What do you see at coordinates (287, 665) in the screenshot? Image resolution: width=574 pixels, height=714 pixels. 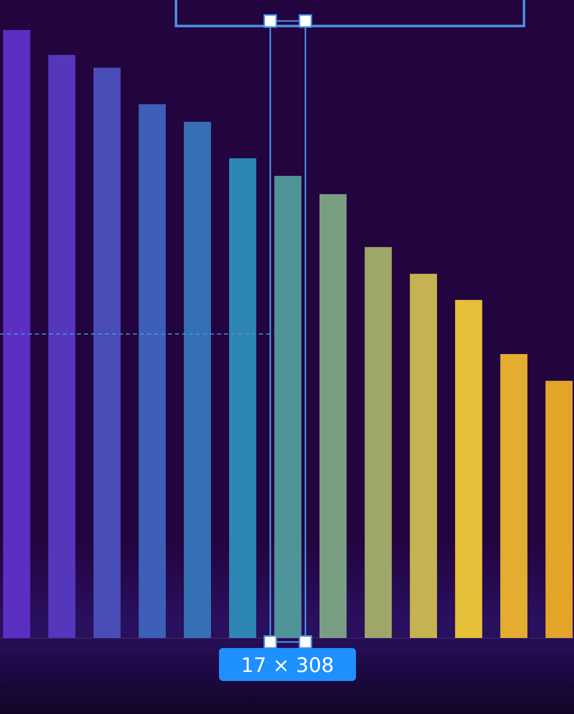 I see `text: 17 × 308` at bounding box center [287, 665].